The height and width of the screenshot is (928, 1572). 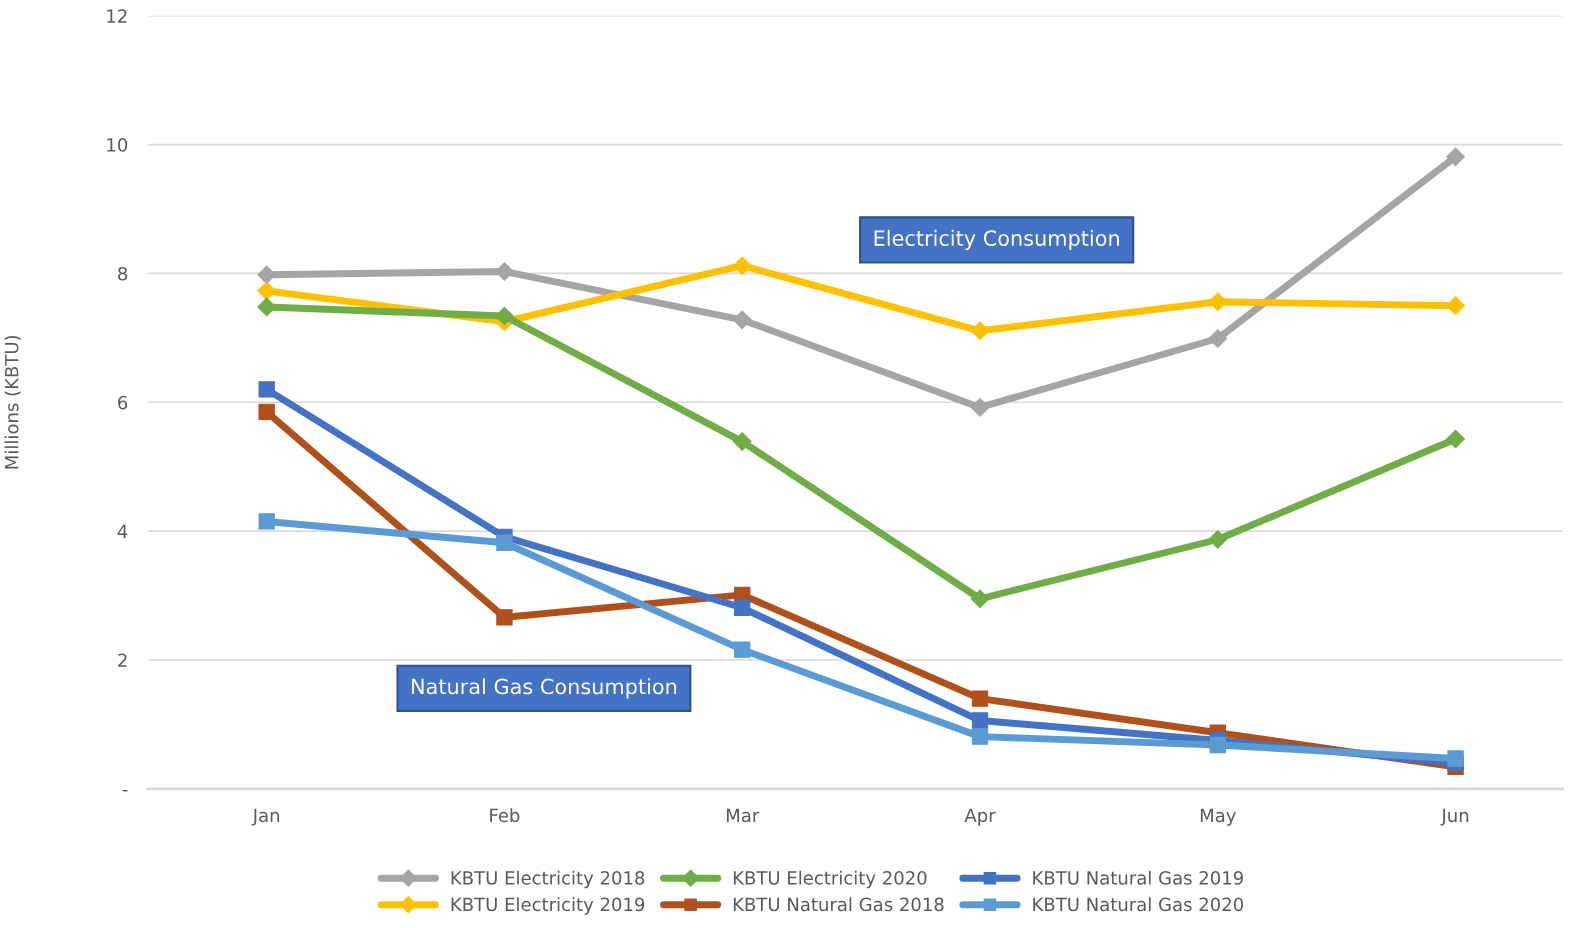 I want to click on x-tick-label: Mar, so click(x=743, y=815).